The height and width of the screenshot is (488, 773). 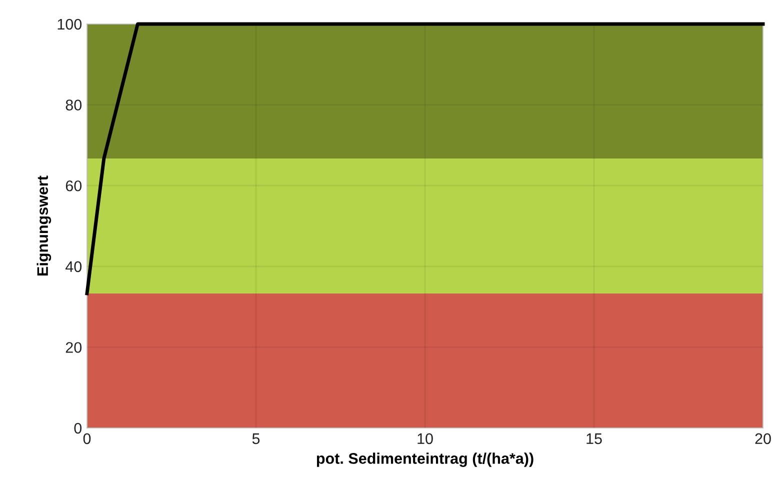 What do you see at coordinates (74, 105) in the screenshot?
I see `y-tick-label: 80` at bounding box center [74, 105].